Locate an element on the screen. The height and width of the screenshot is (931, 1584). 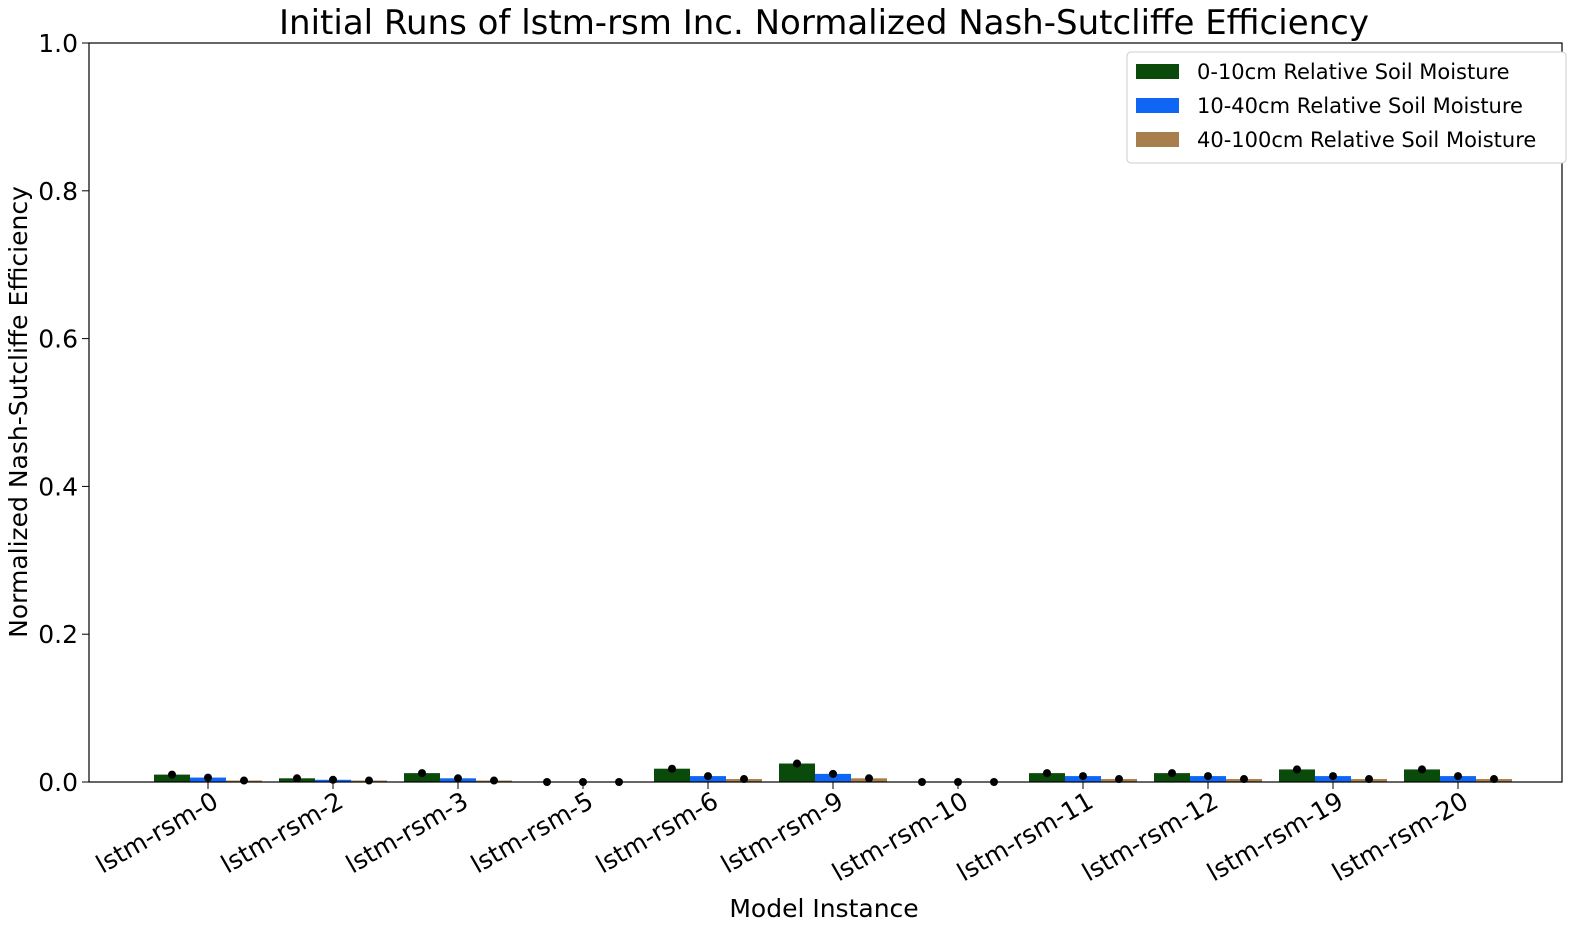
legend-label-2: 40-100cm Relative Soil Moisture is located at coordinates (1366, 140).